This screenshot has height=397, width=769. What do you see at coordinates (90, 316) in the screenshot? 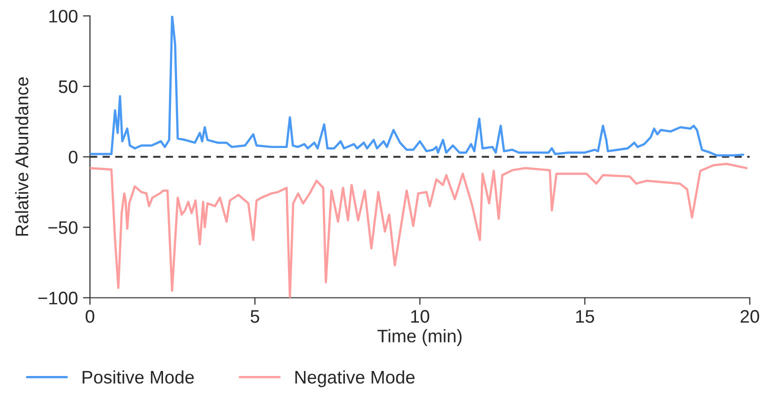
I see `x-tick-label: 0` at bounding box center [90, 316].